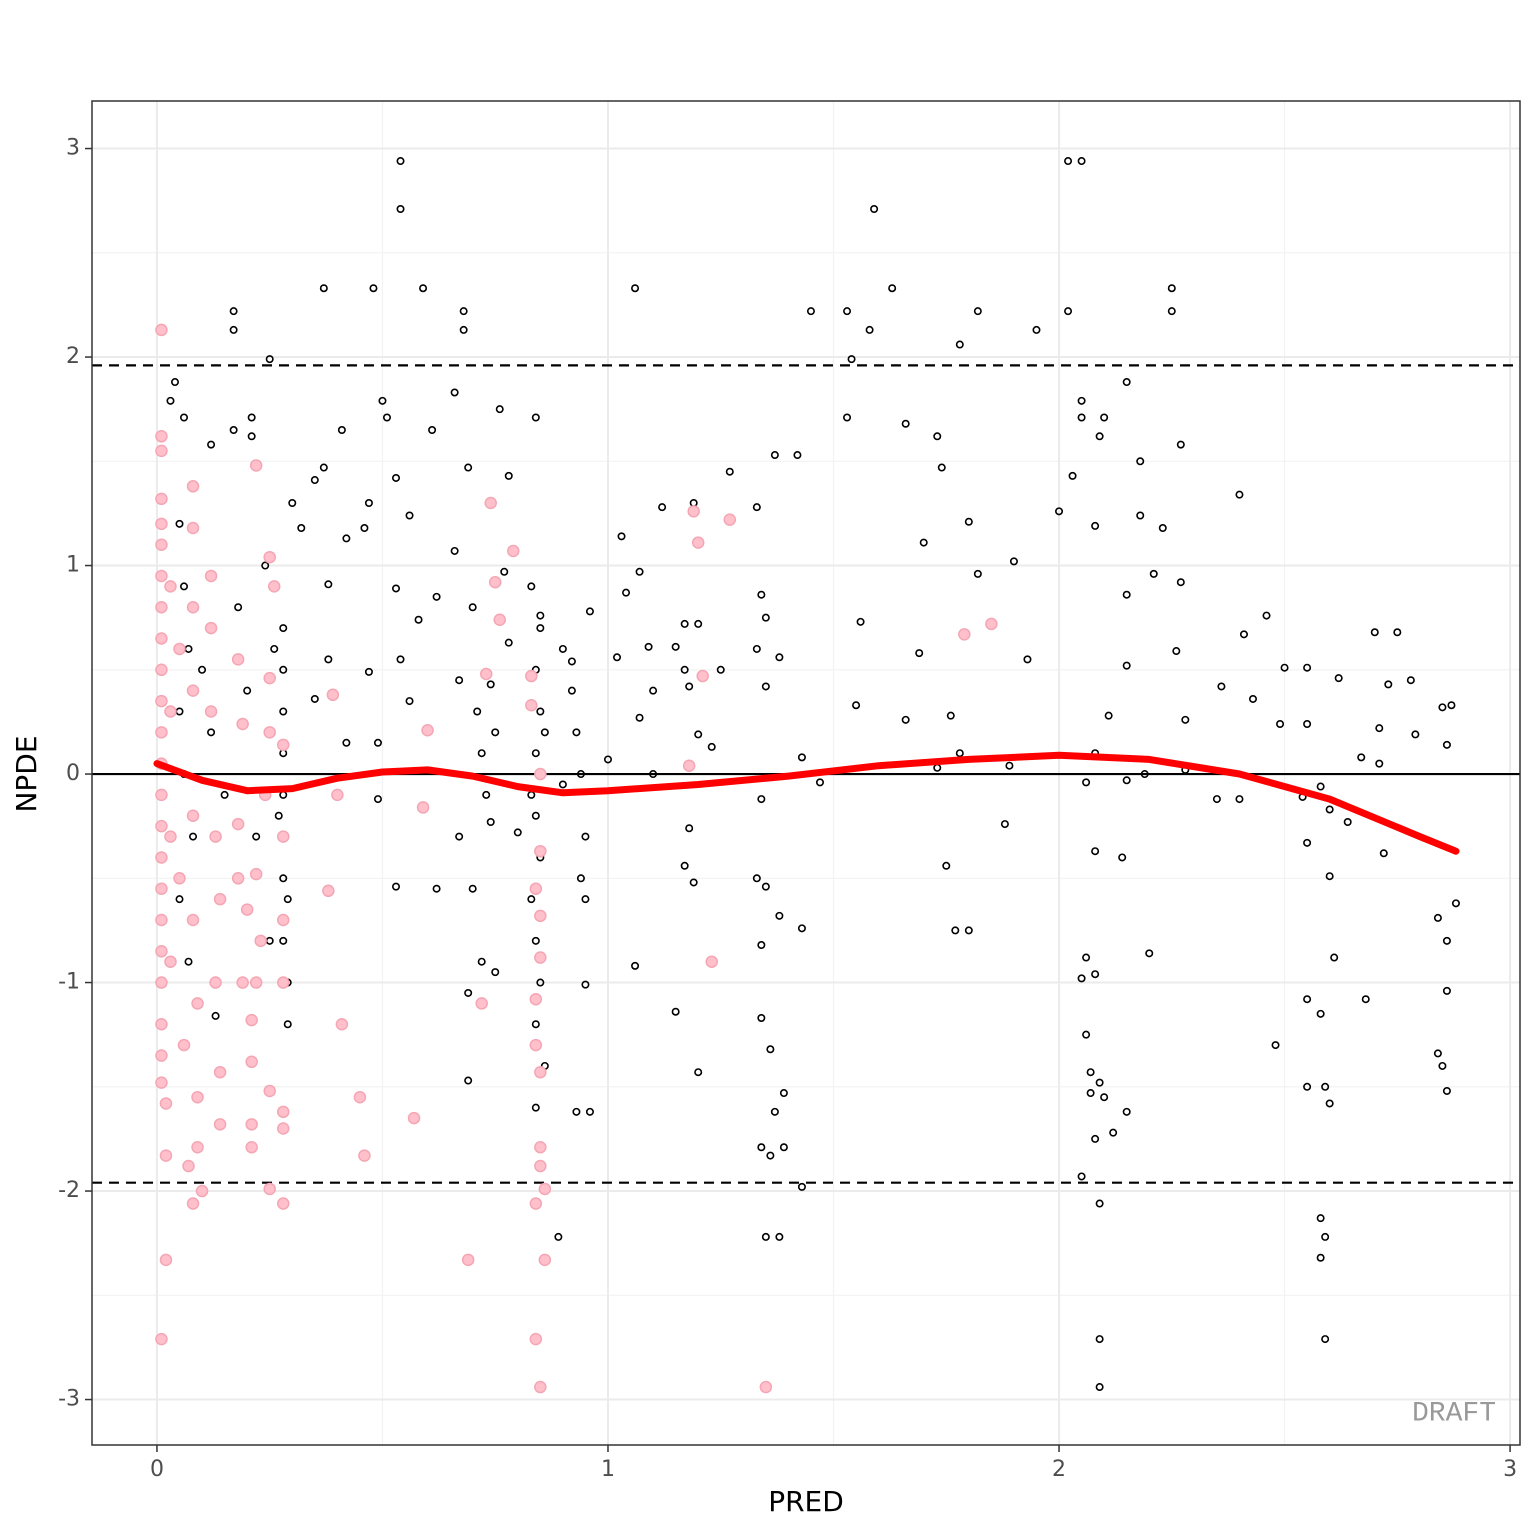 The height and width of the screenshot is (1536, 1536). I want to click on y-tick-label: 2, so click(73, 356).